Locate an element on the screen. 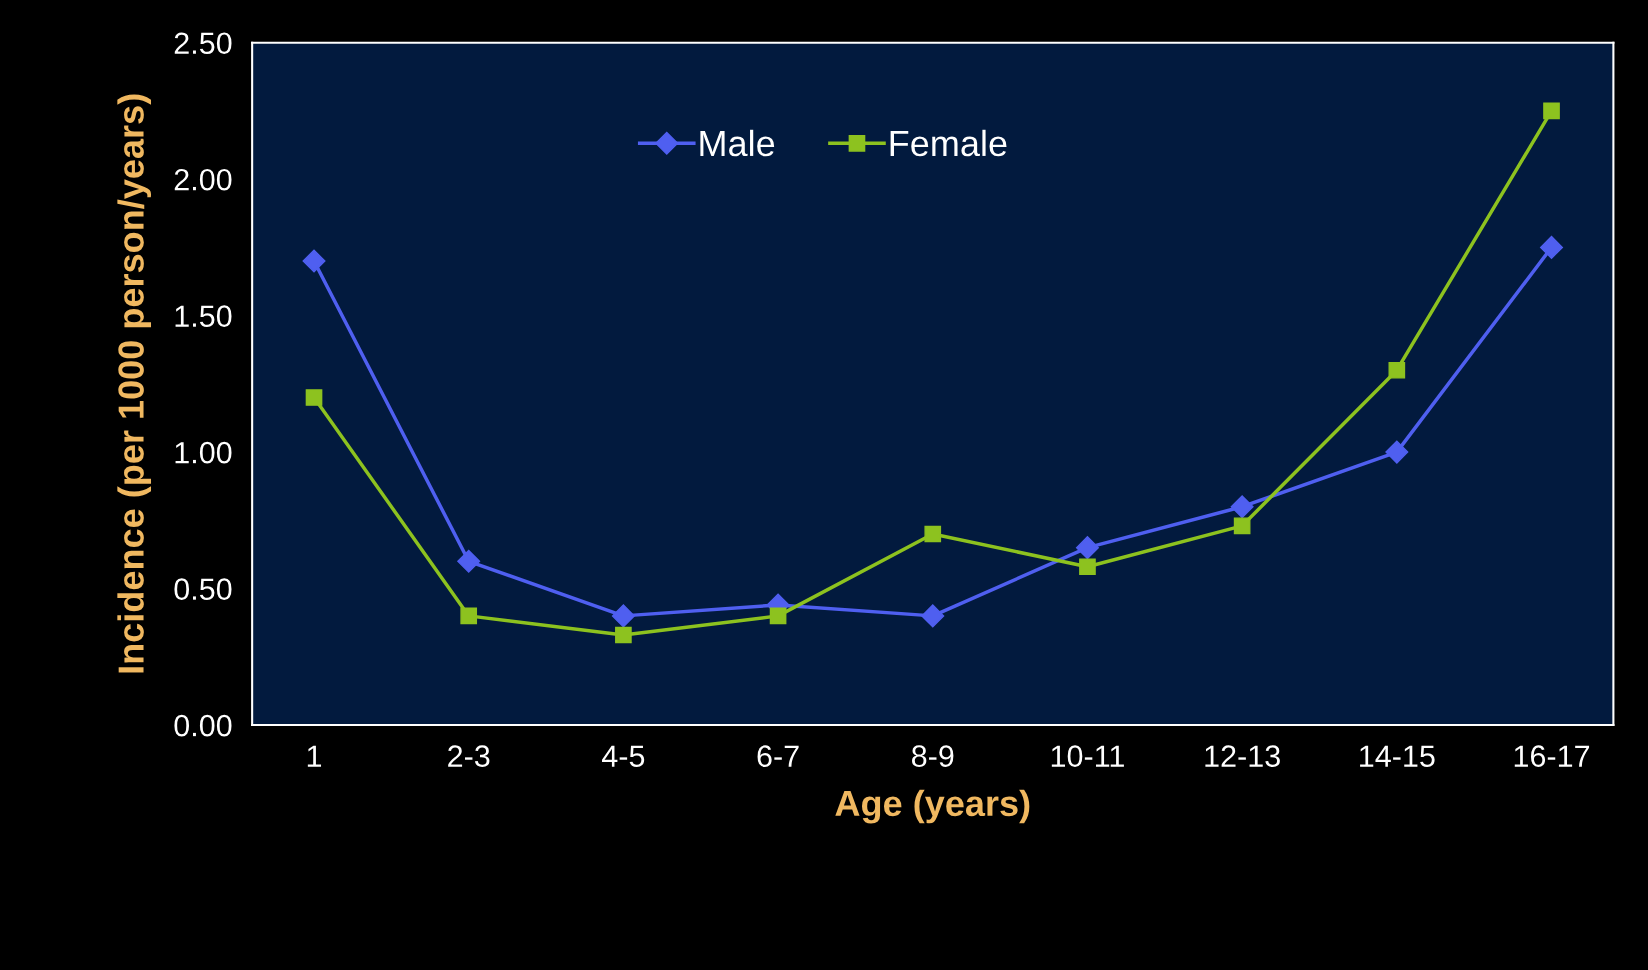 The image size is (1648, 970). y-axis-title: Incidence (per 1000 person/years) is located at coordinates (134, 383).